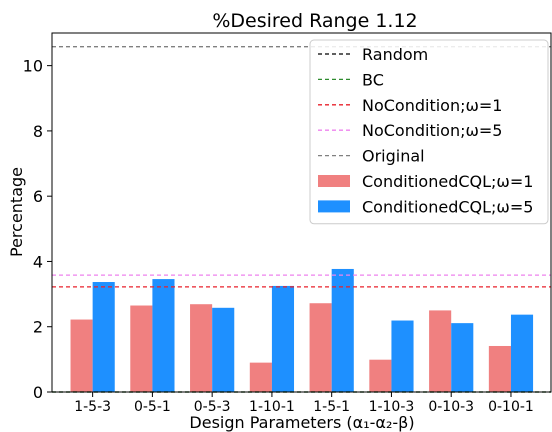 The width and height of the screenshot is (552, 432). I want to click on x-tick-label-3: 1-10-1, so click(272, 407).